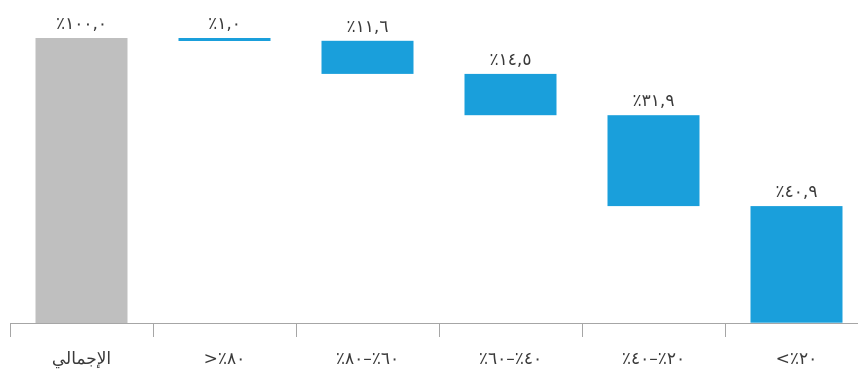 The width and height of the screenshot is (858, 392). I want to click on value-label-2: ٪١١,٦, so click(368, 27).